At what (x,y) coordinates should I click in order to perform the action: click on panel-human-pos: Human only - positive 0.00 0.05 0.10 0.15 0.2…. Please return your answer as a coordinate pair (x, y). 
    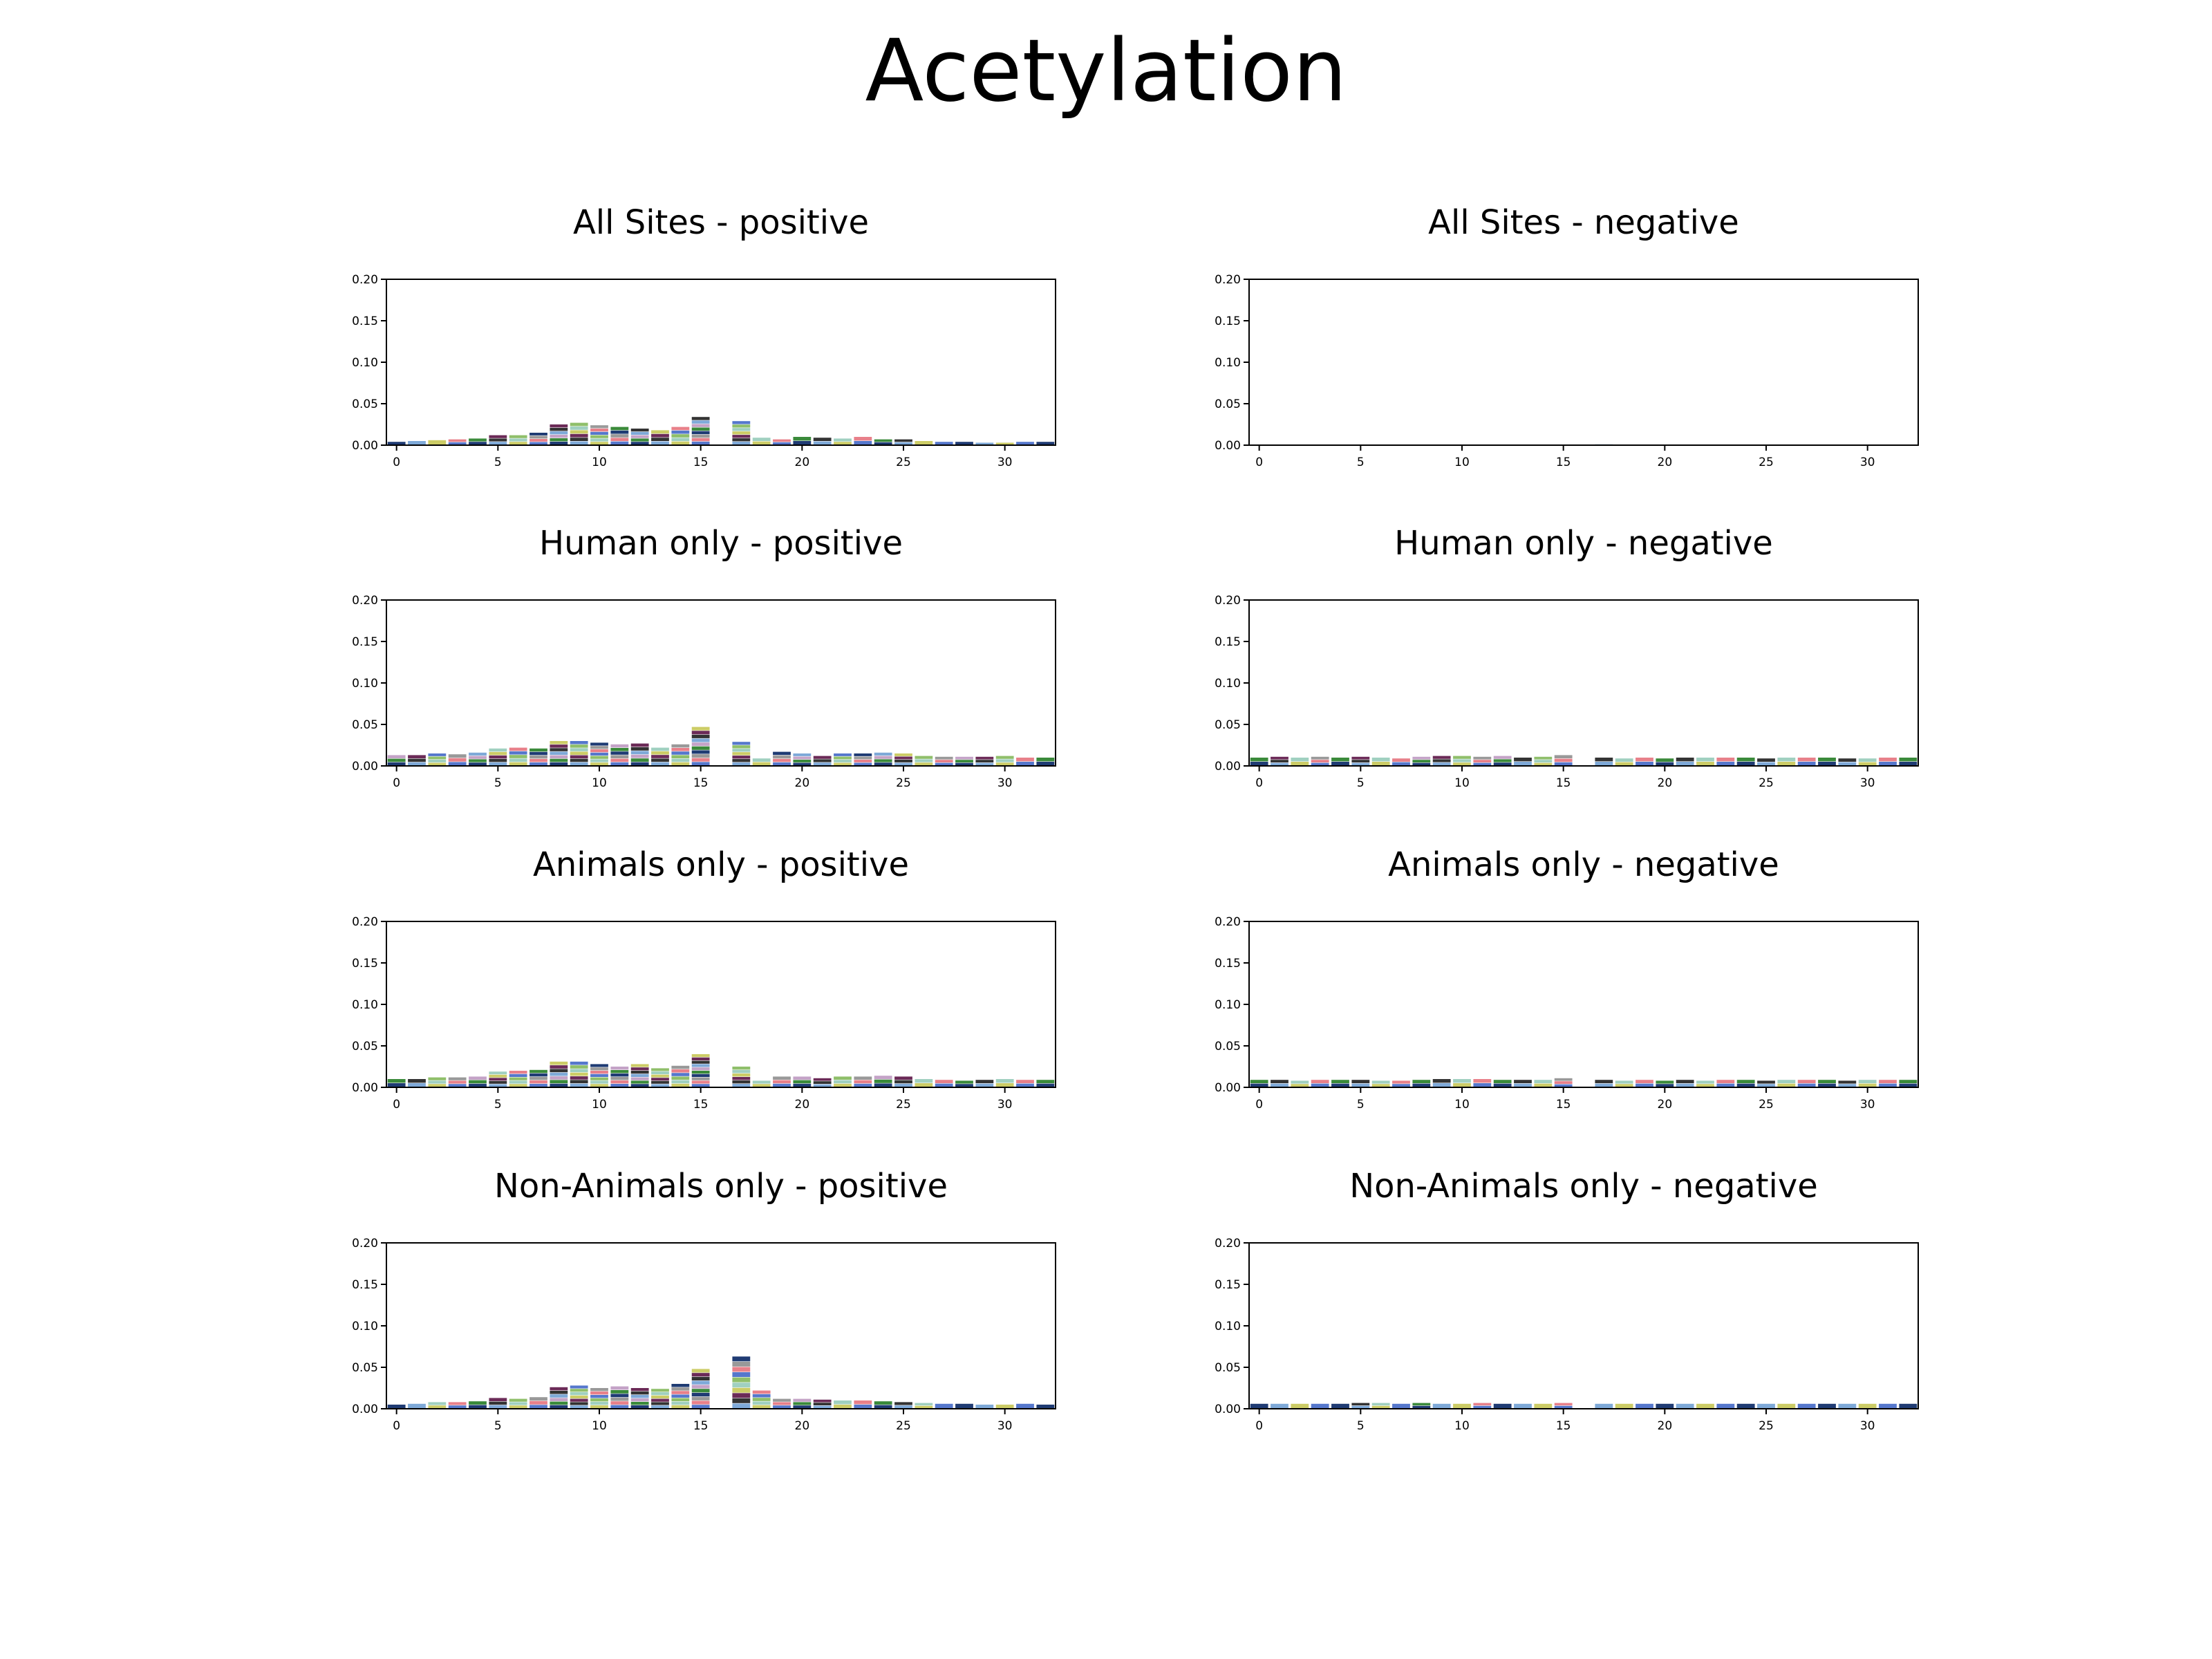
    Looking at the image, I should click on (704, 657).